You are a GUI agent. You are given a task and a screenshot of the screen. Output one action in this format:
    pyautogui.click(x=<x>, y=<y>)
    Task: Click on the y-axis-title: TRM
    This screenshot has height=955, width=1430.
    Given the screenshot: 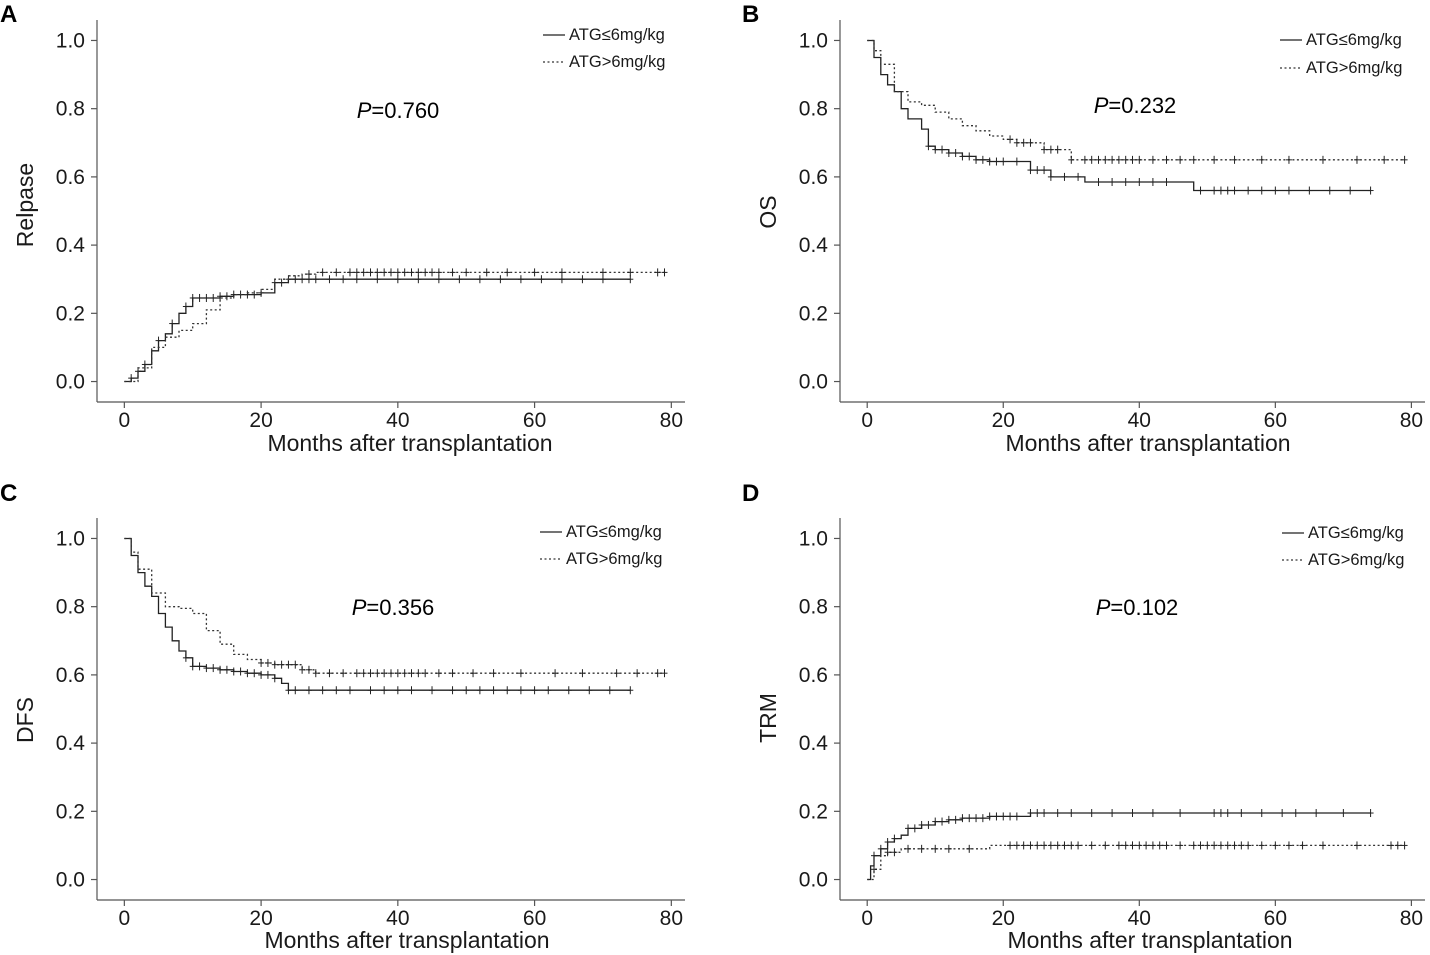 What is the action you would take?
    pyautogui.click(x=768, y=718)
    